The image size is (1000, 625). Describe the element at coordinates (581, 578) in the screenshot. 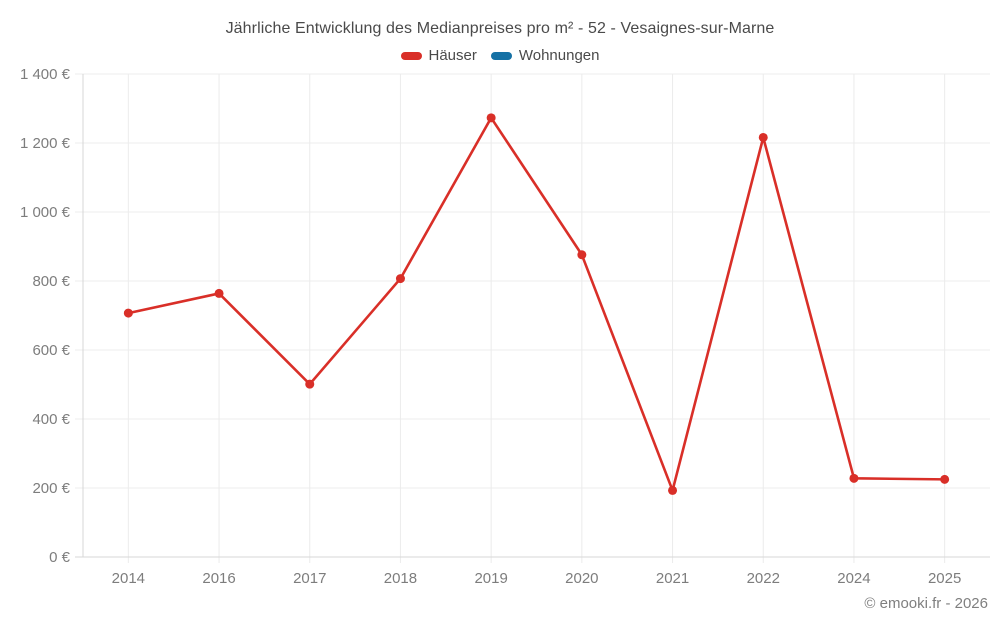

I see `x-axis-tick-label: 2020` at that location.